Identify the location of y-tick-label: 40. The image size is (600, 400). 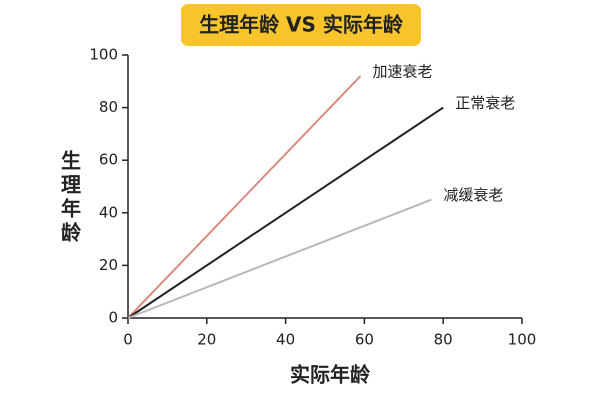
(108, 212).